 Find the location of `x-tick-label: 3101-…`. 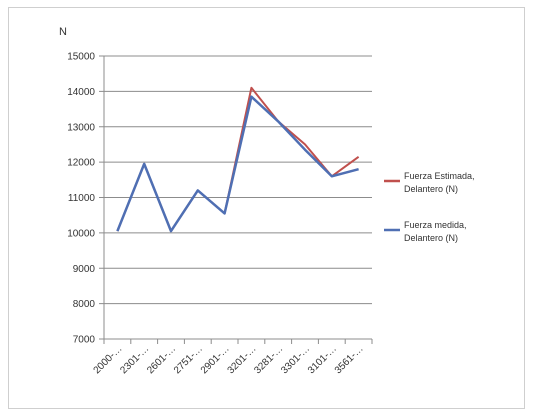

x-tick-label: 3101-… is located at coordinates (322, 359).